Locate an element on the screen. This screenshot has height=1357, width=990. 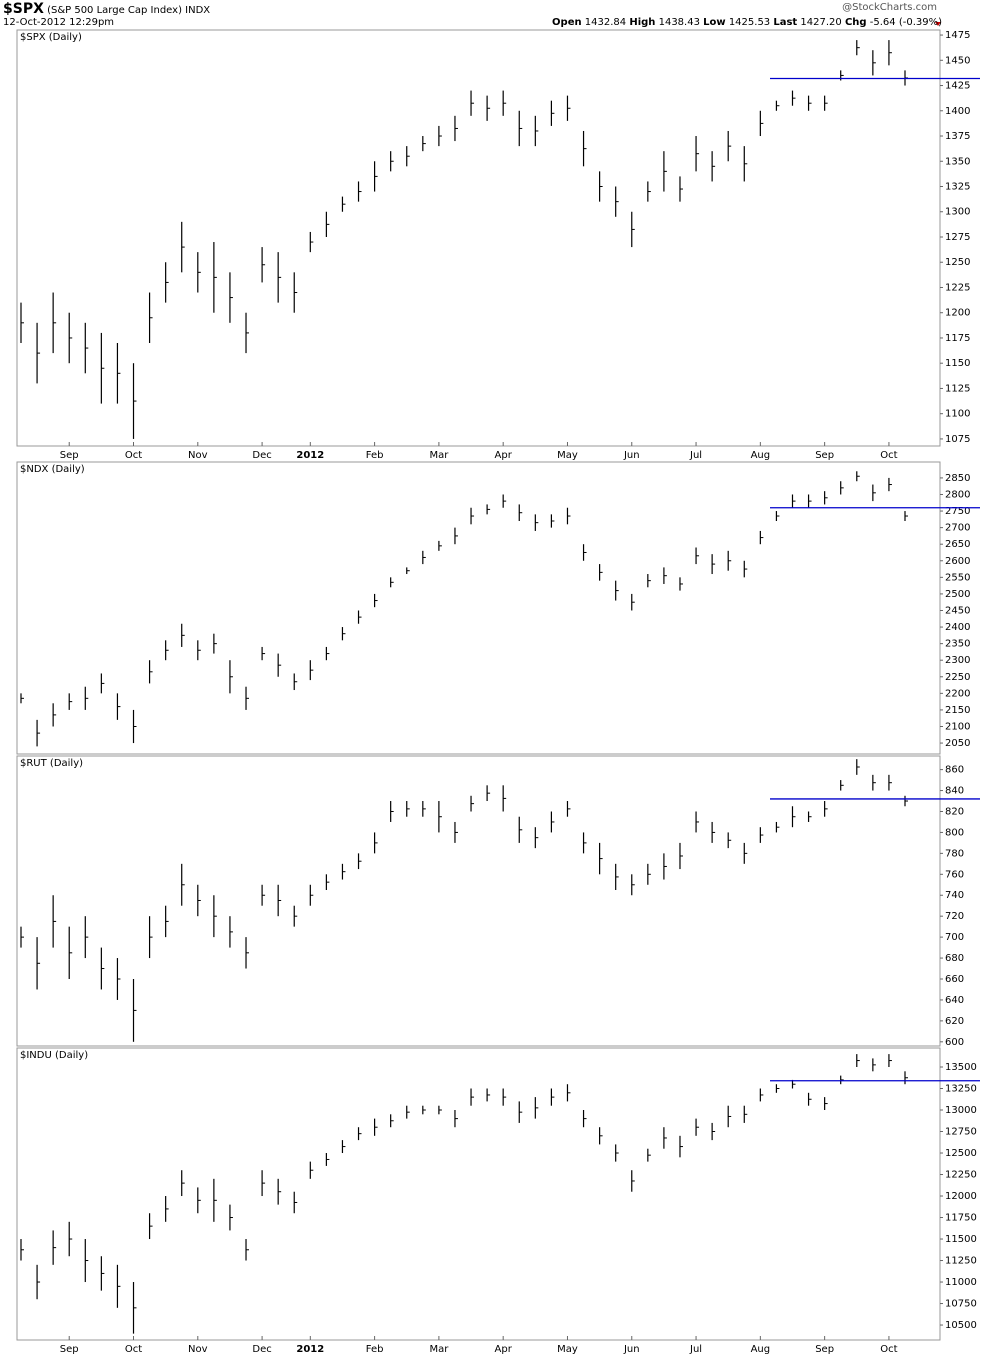
y-tick-label: 12250 is located at coordinates (961, 1175).